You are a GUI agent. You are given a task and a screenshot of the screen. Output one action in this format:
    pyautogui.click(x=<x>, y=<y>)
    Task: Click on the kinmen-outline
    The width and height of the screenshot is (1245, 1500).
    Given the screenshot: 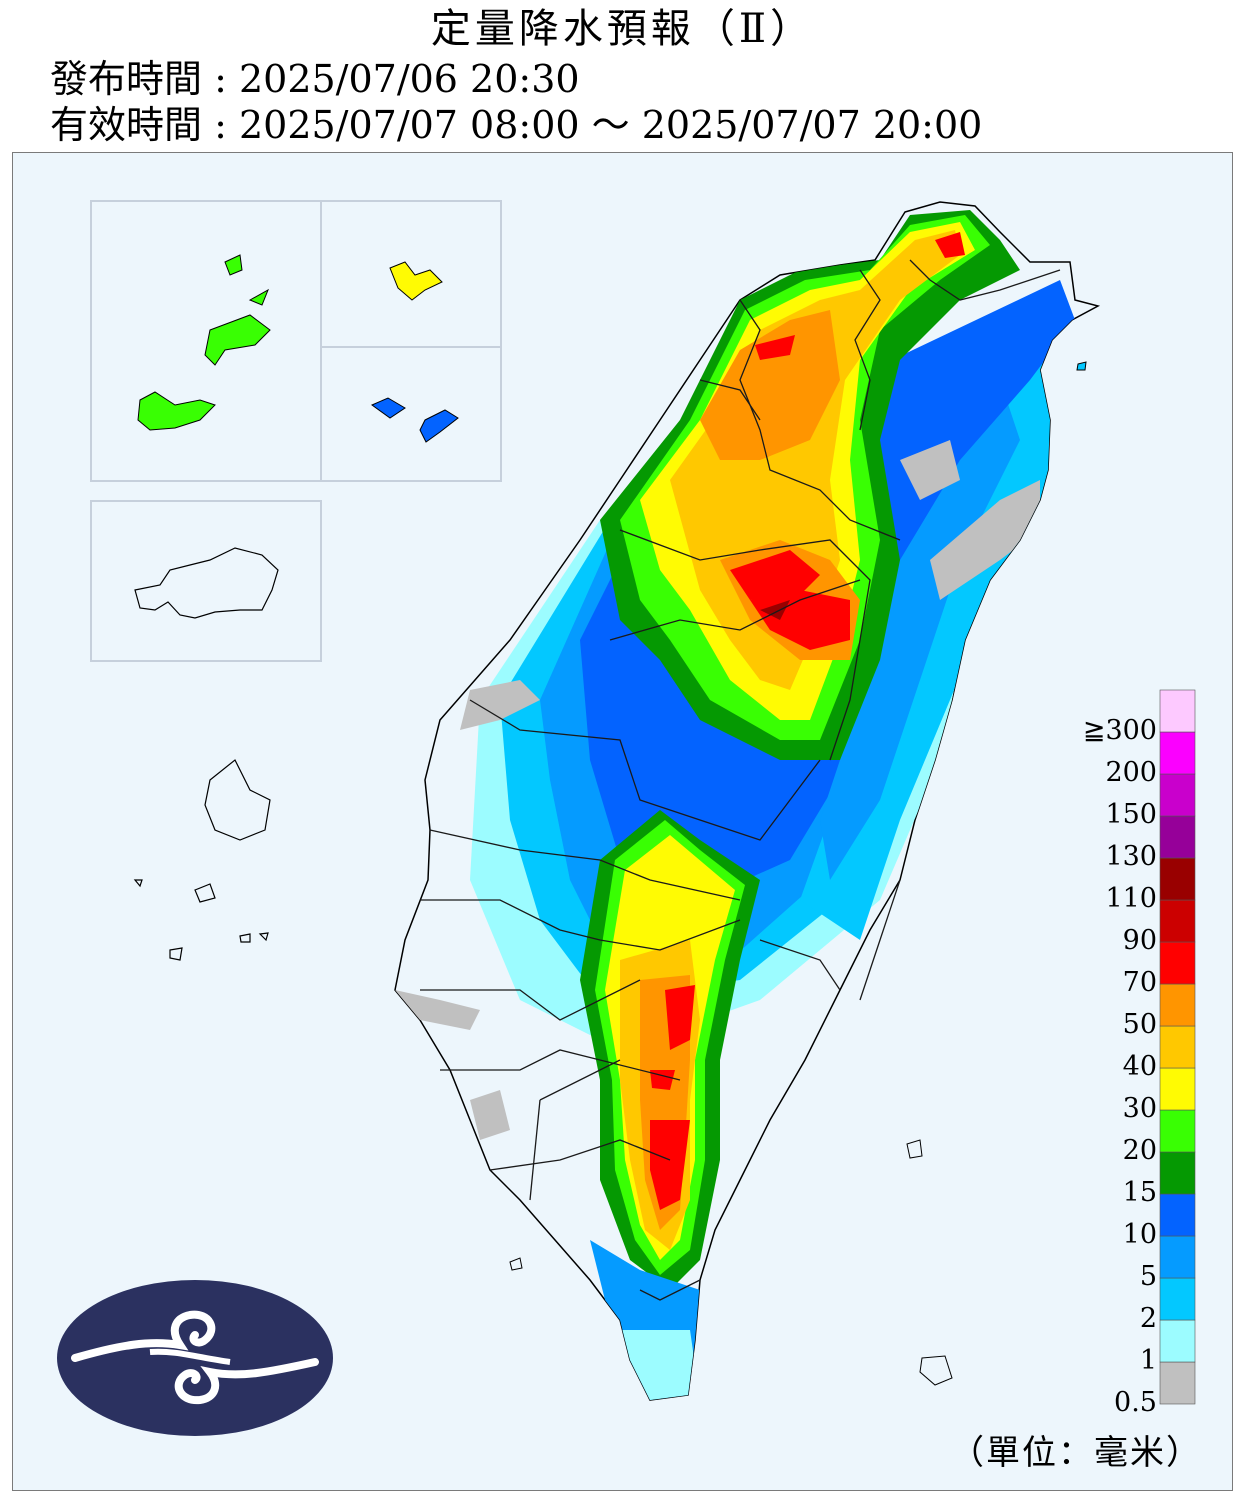 What is the action you would take?
    pyautogui.click(x=206, y=583)
    